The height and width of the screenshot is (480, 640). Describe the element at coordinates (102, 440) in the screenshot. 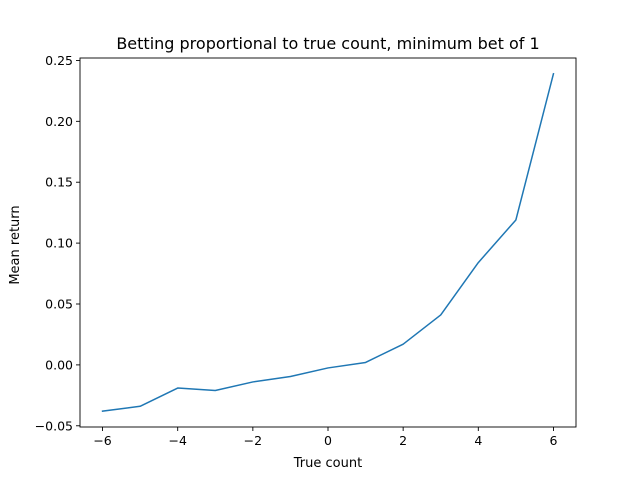

I see `x-tick-label: −6` at that location.